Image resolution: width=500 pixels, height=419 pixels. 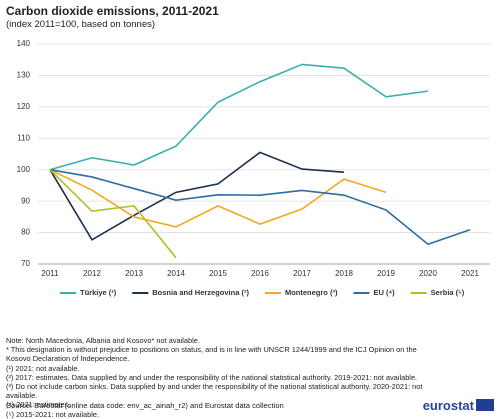 I want to click on y-tick-label: 120, so click(x=24, y=106).